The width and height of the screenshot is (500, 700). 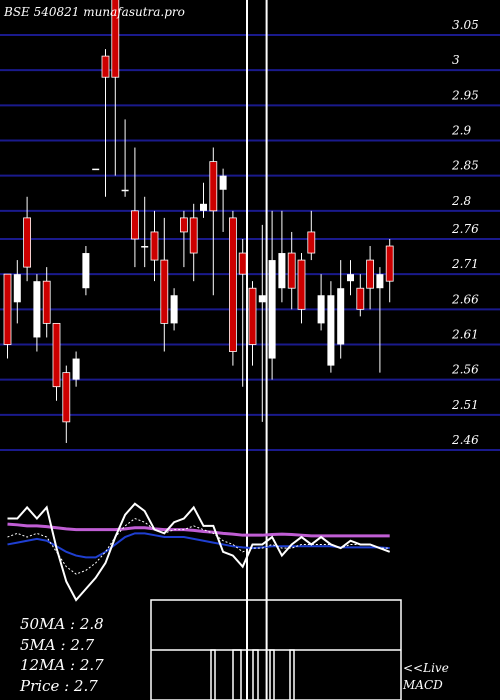 What do you see at coordinates (422, 685) in the screenshot?
I see `macd-live-label-2: MACD` at bounding box center [422, 685].